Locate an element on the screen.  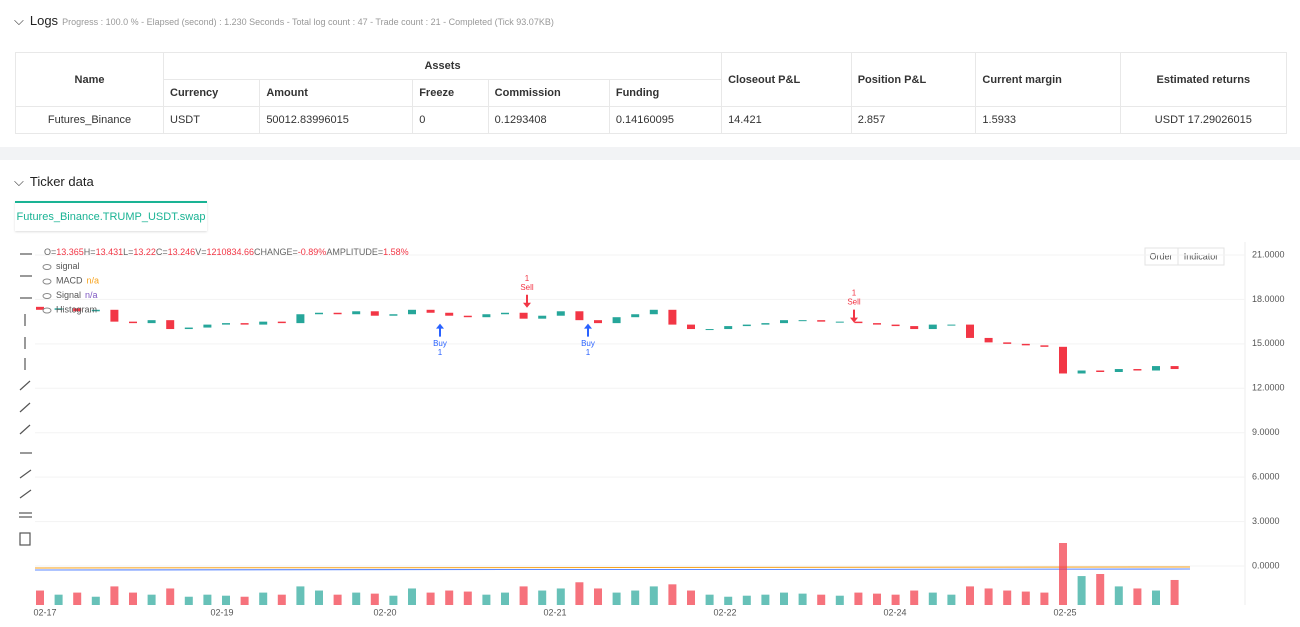
separator is located at coordinates (650, 153).